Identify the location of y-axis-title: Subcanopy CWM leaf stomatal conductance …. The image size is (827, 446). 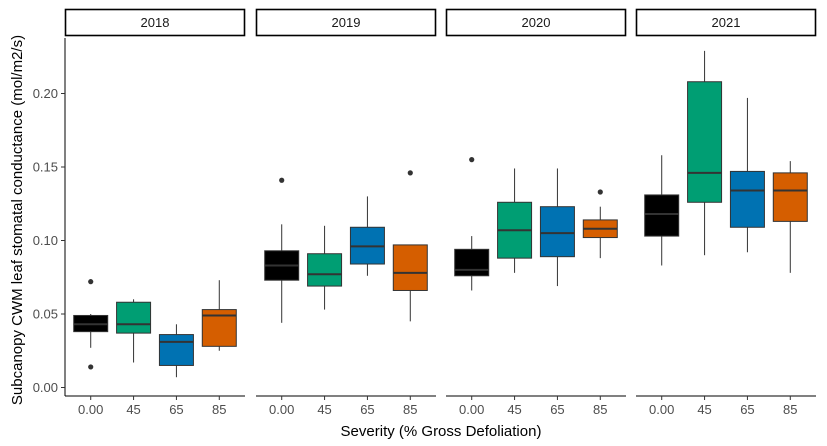
(17, 220).